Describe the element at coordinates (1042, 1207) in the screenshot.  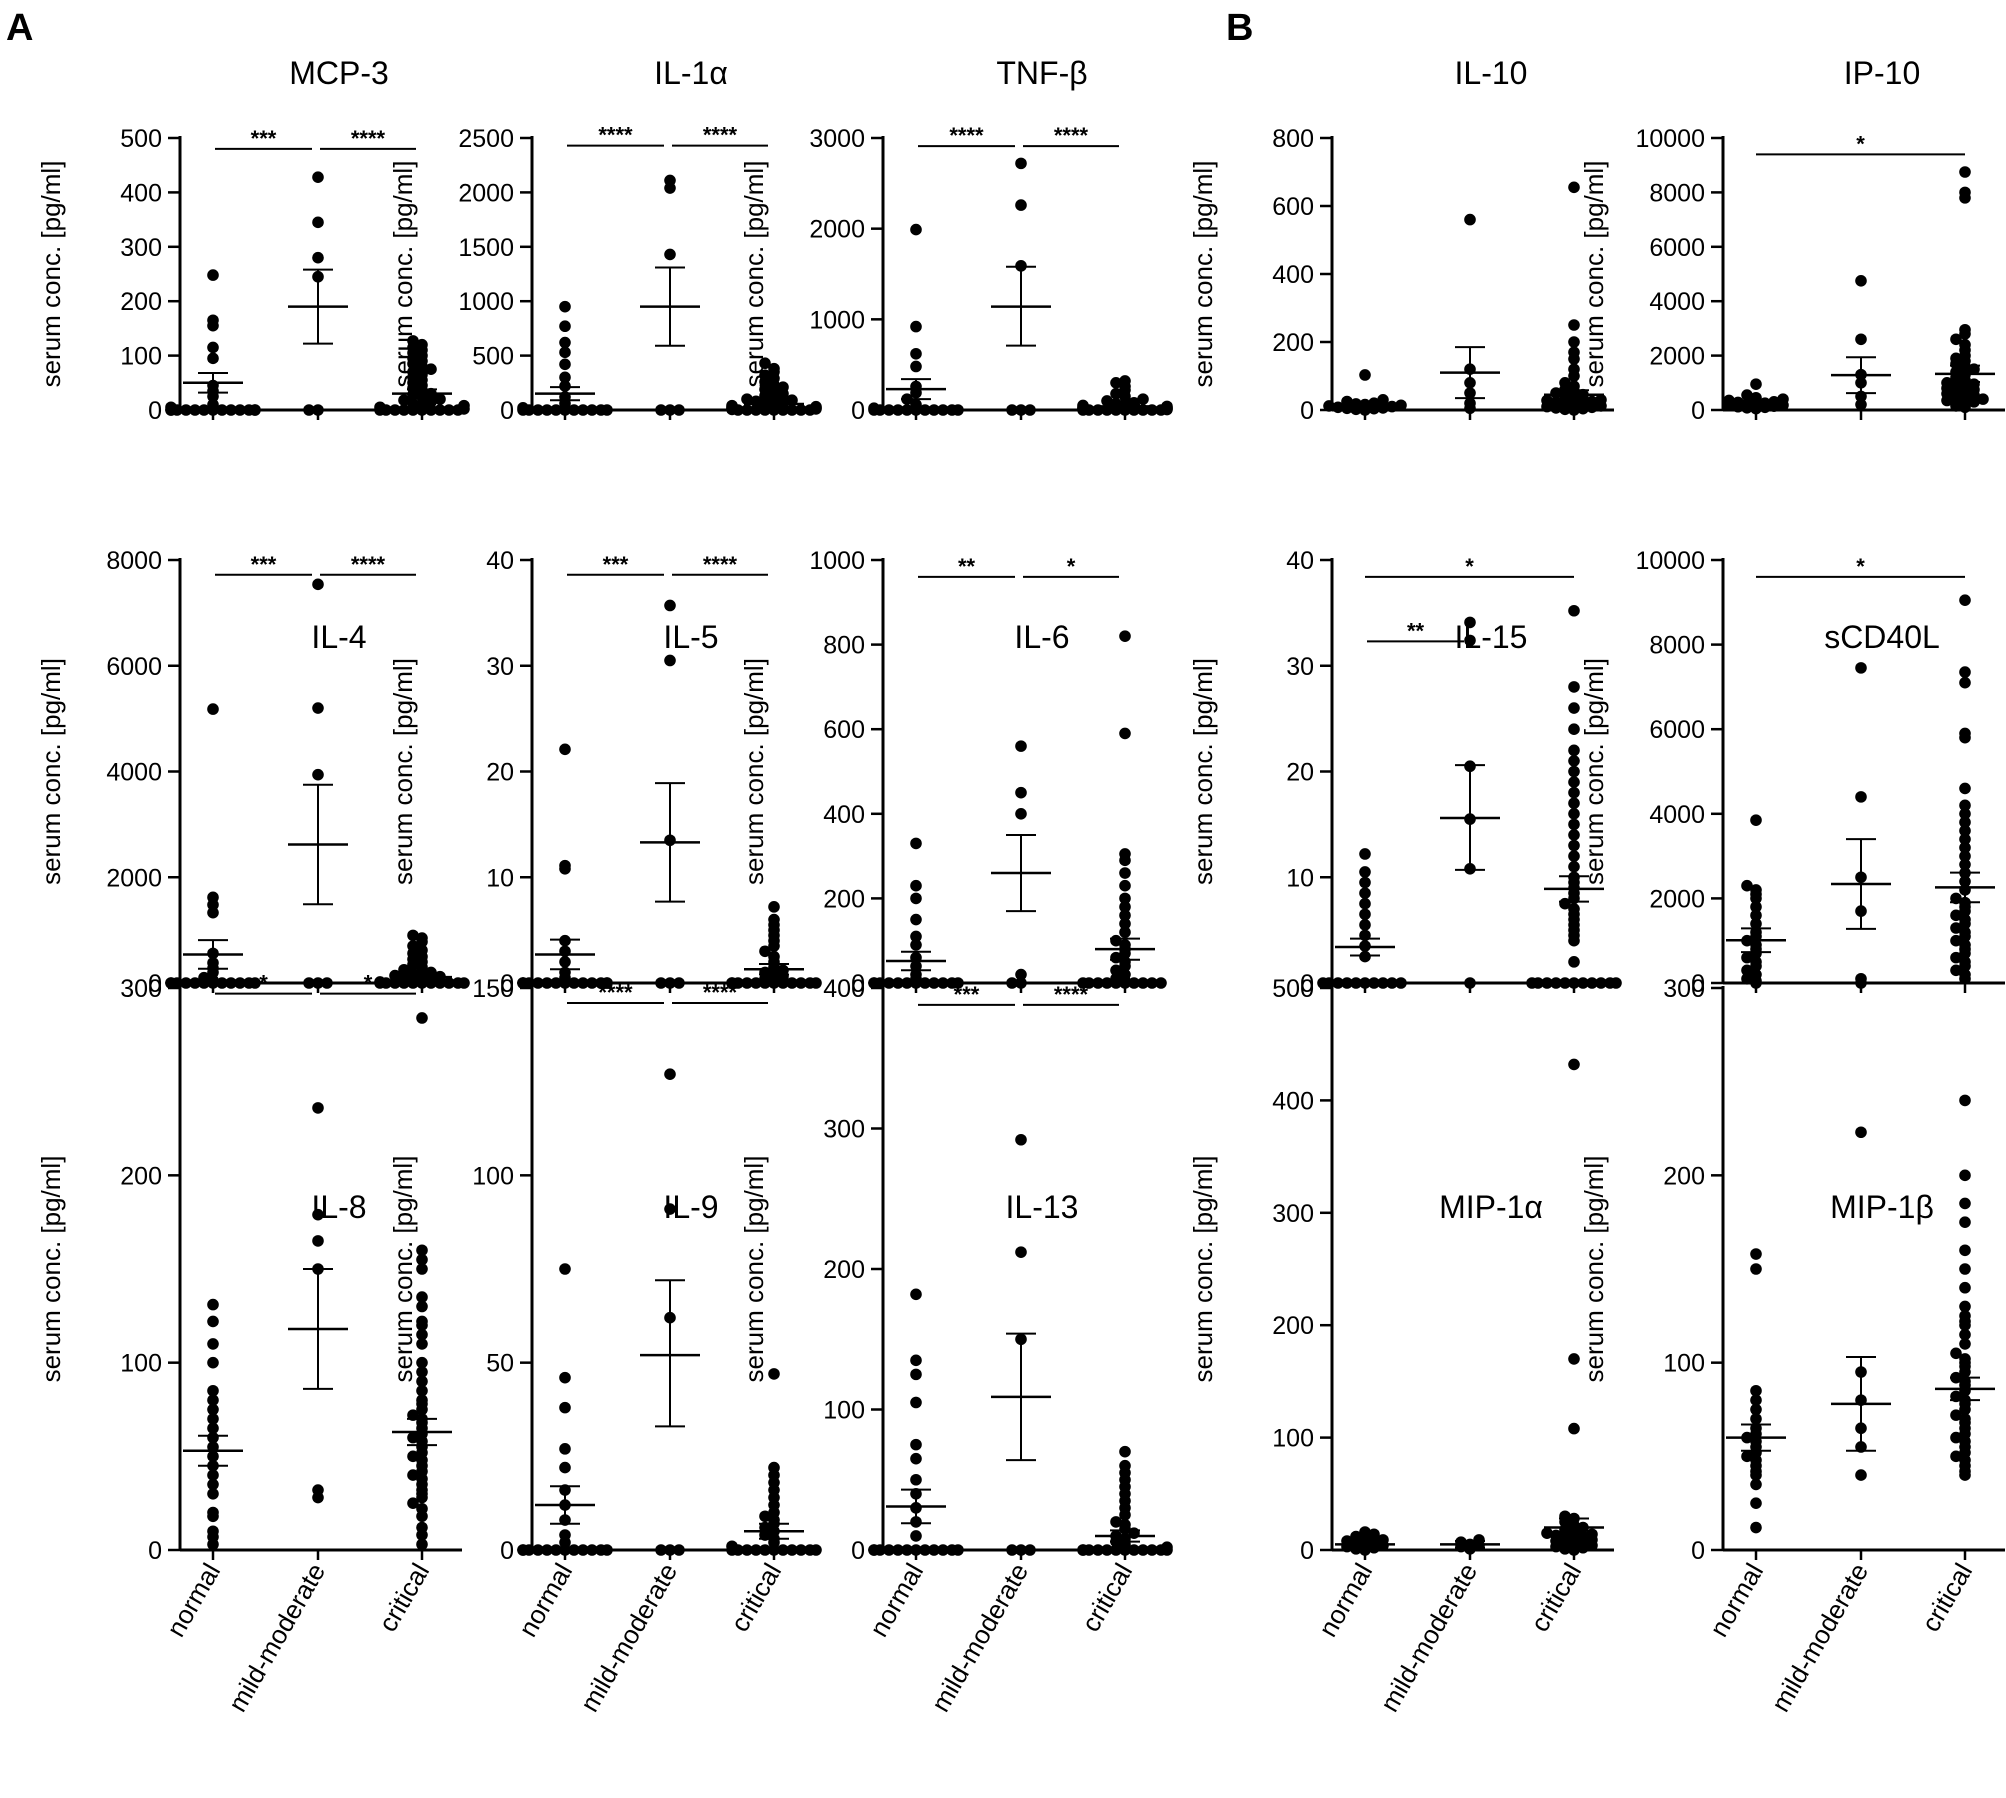
I see `chart-title: IL-13` at that location.